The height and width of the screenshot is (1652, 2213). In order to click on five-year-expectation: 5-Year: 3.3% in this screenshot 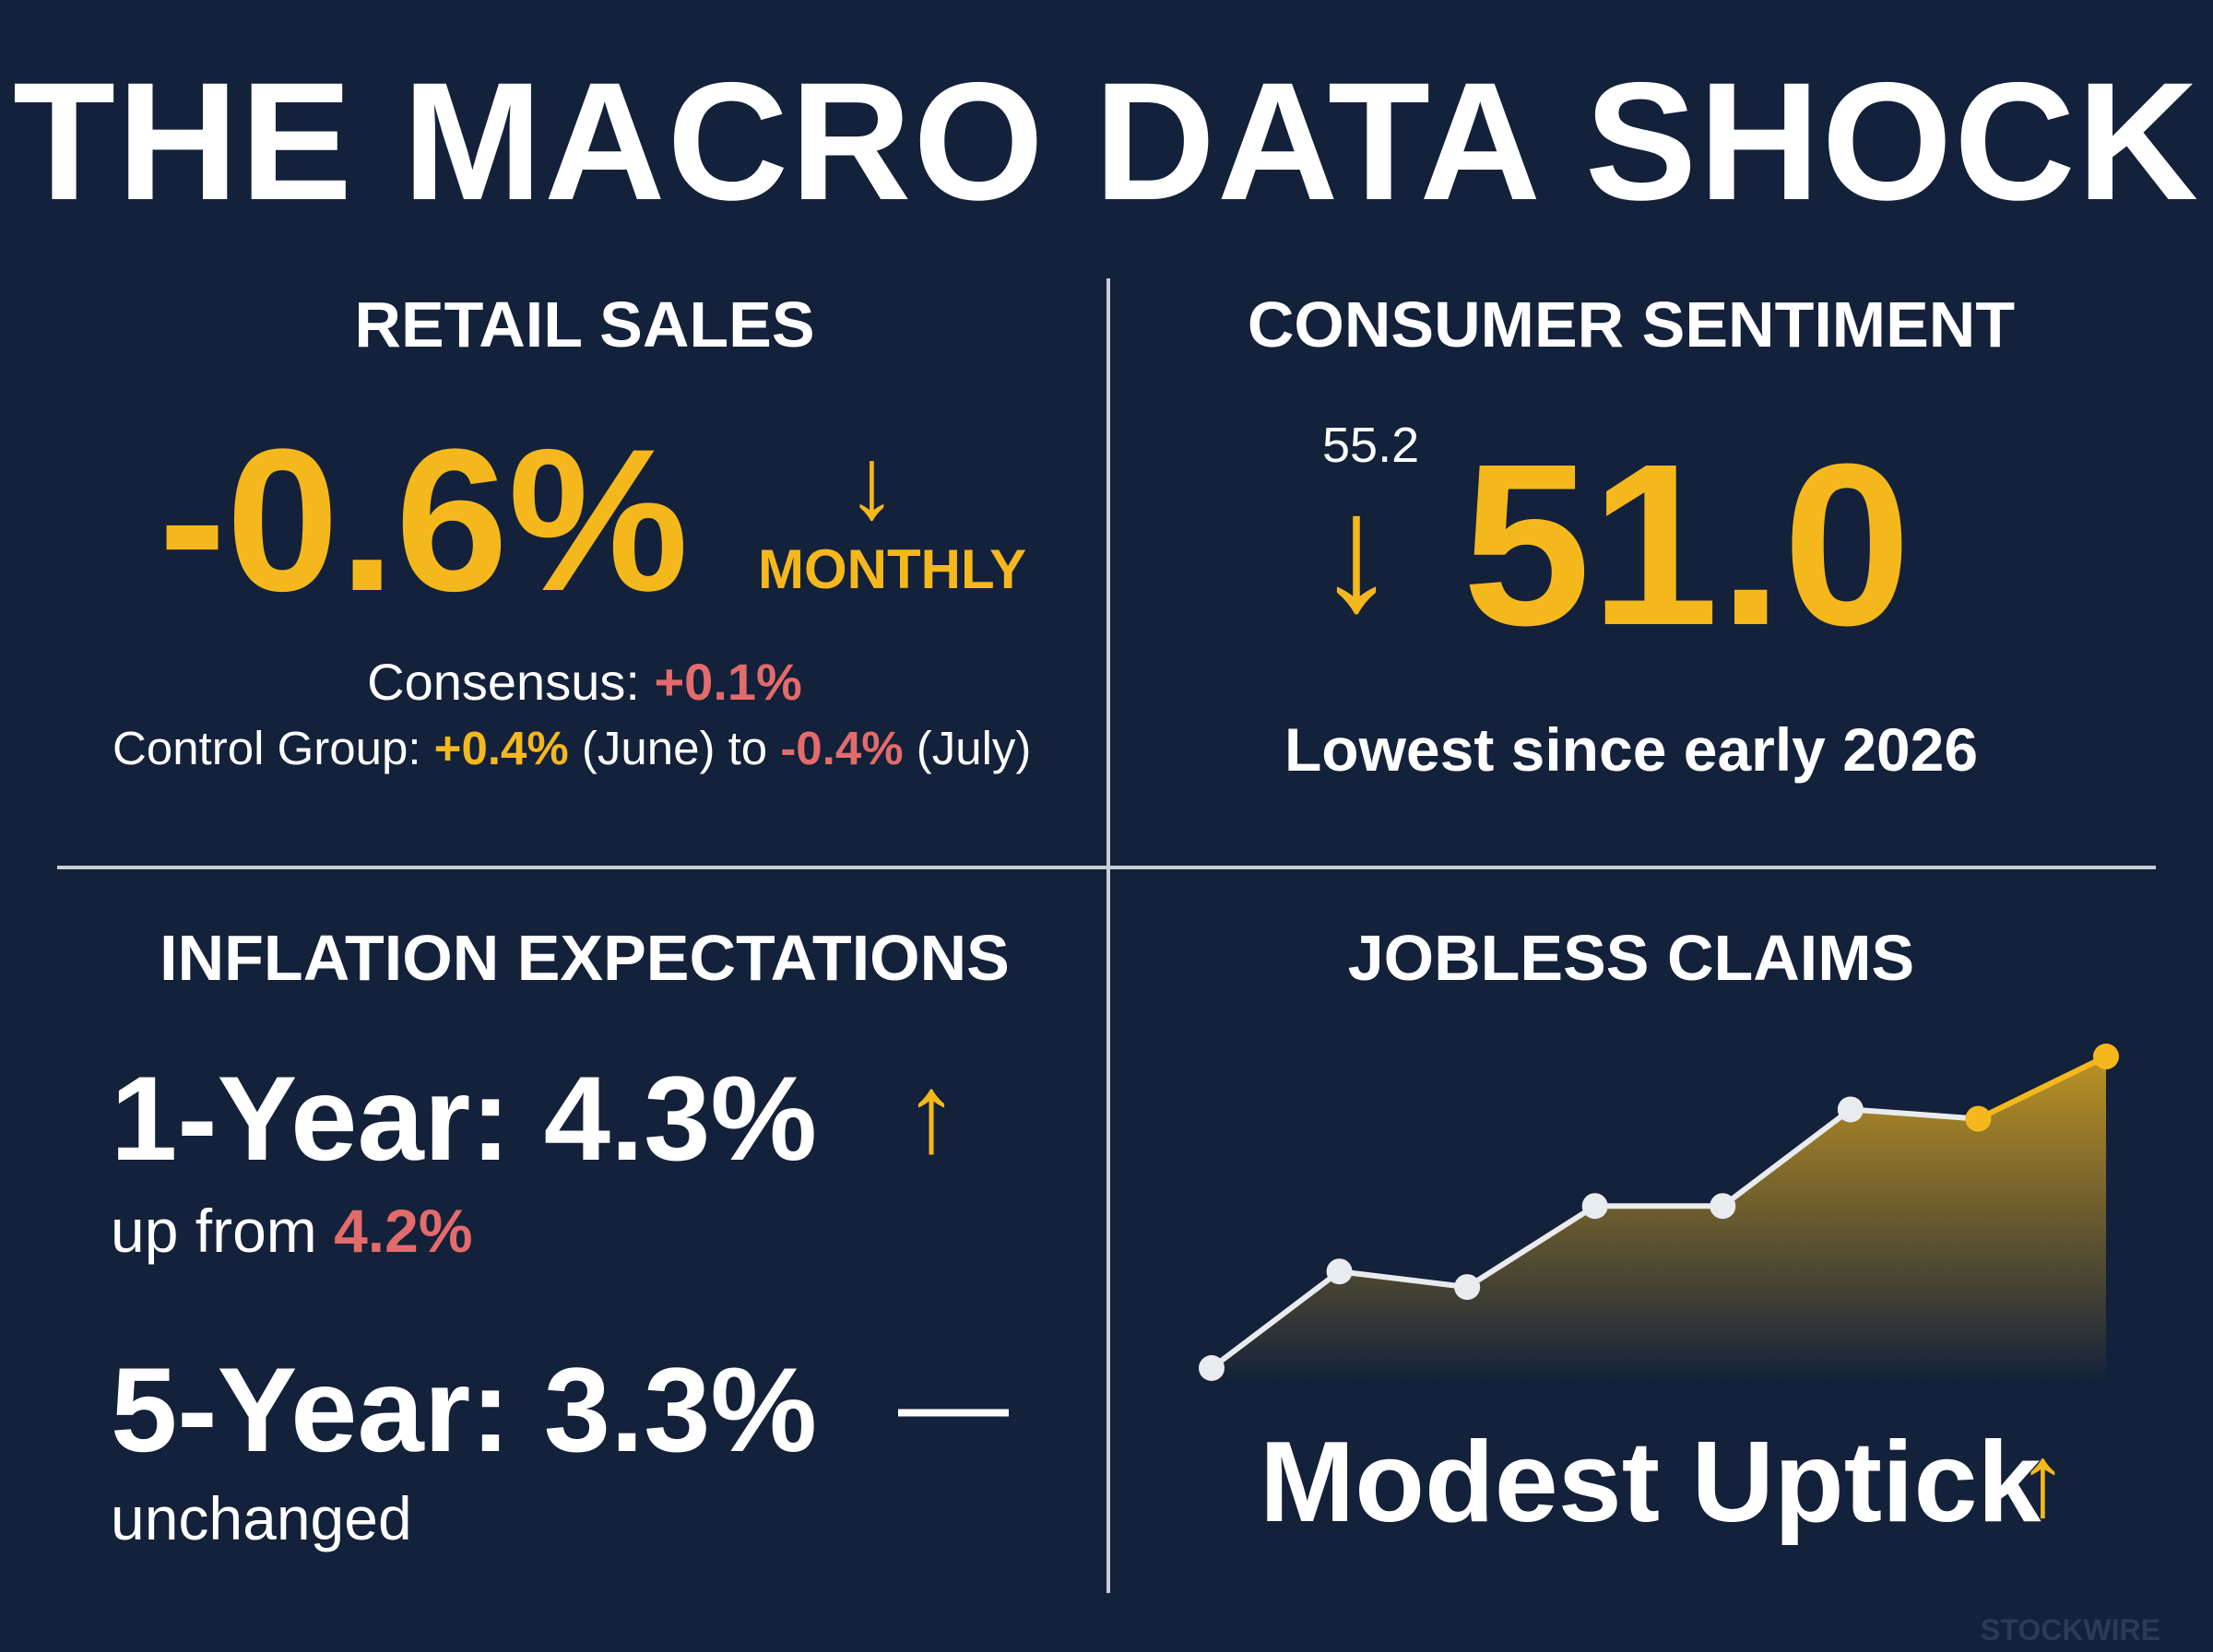, I will do `click(464, 1409)`.